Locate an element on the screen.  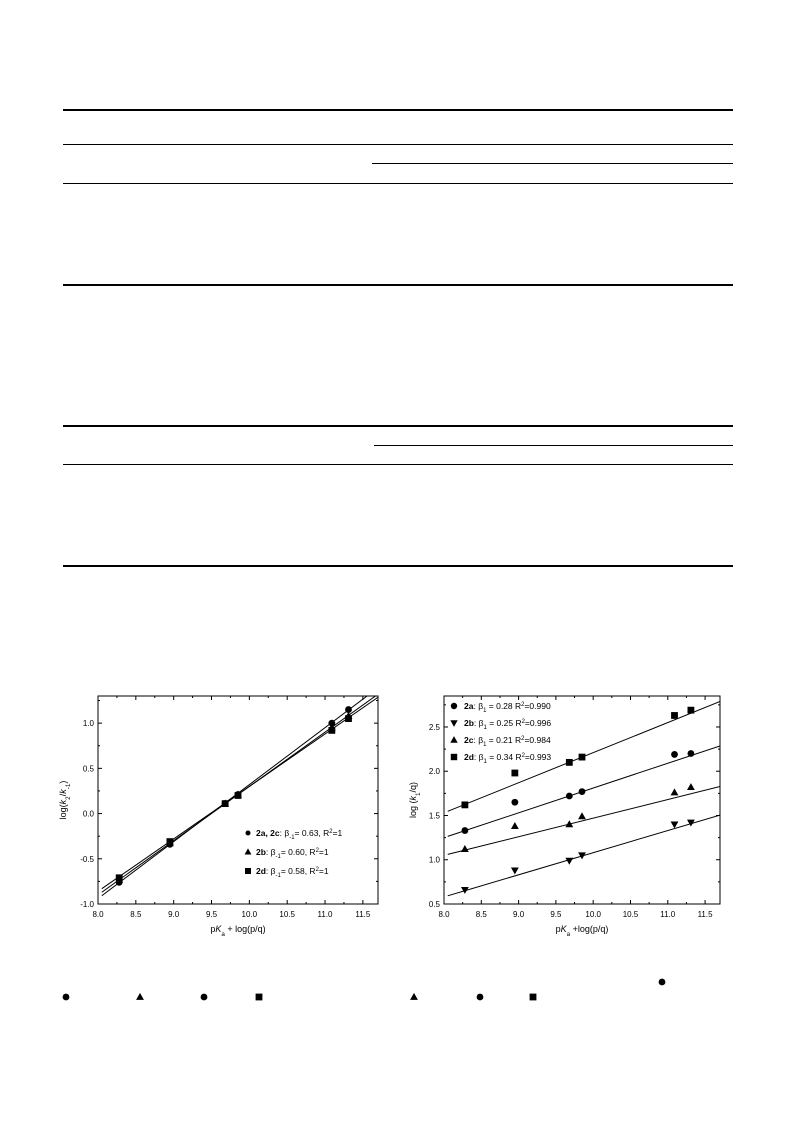
legend-entry: 2d: β1 = 0.34 R2=0.993 is located at coordinates (507, 758).